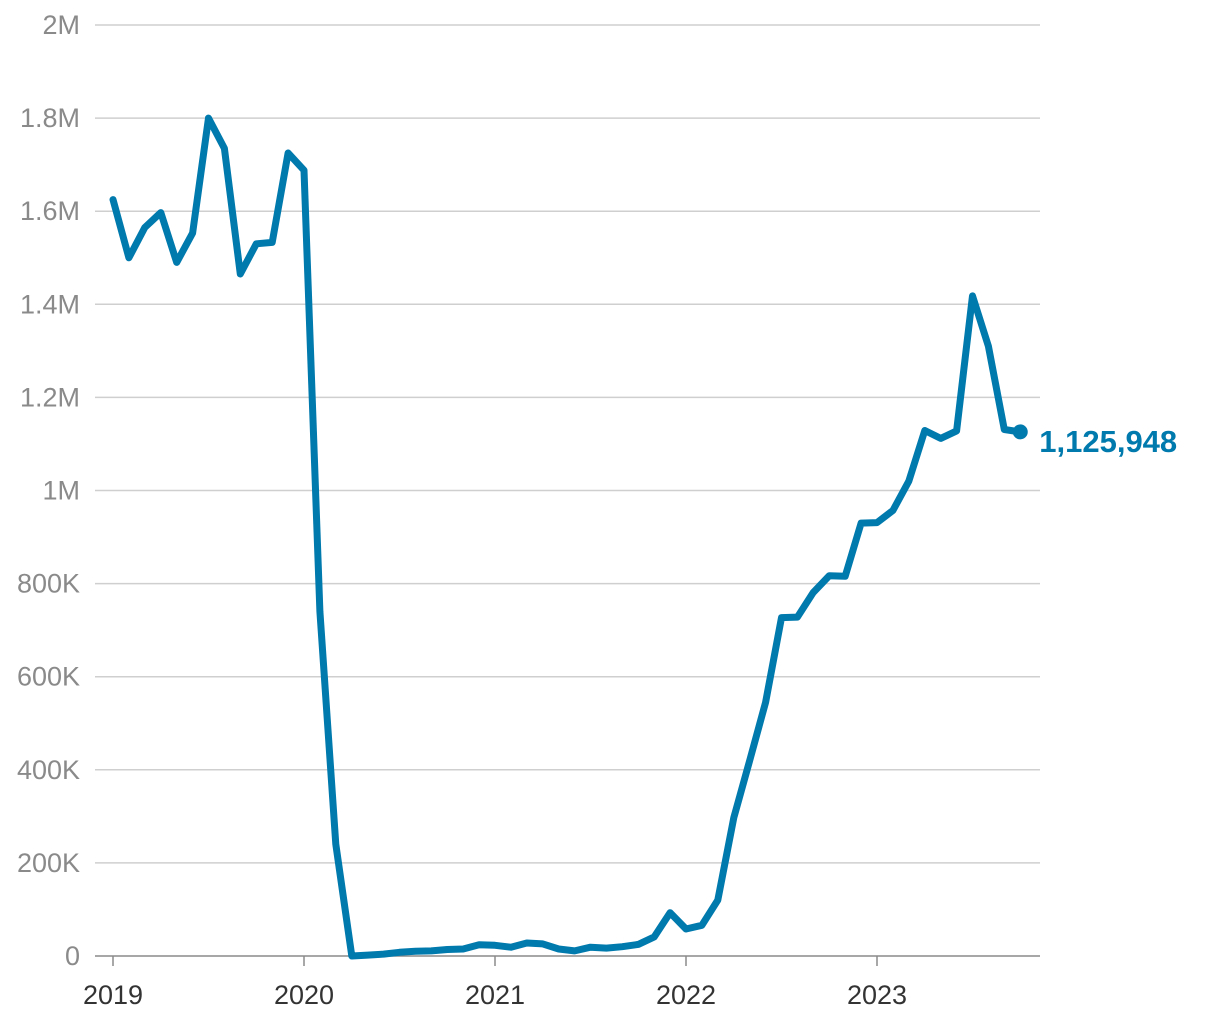 The image size is (1220, 1020). Describe the element at coordinates (113, 995) in the screenshot. I see `x-tick-label: 2019` at that location.